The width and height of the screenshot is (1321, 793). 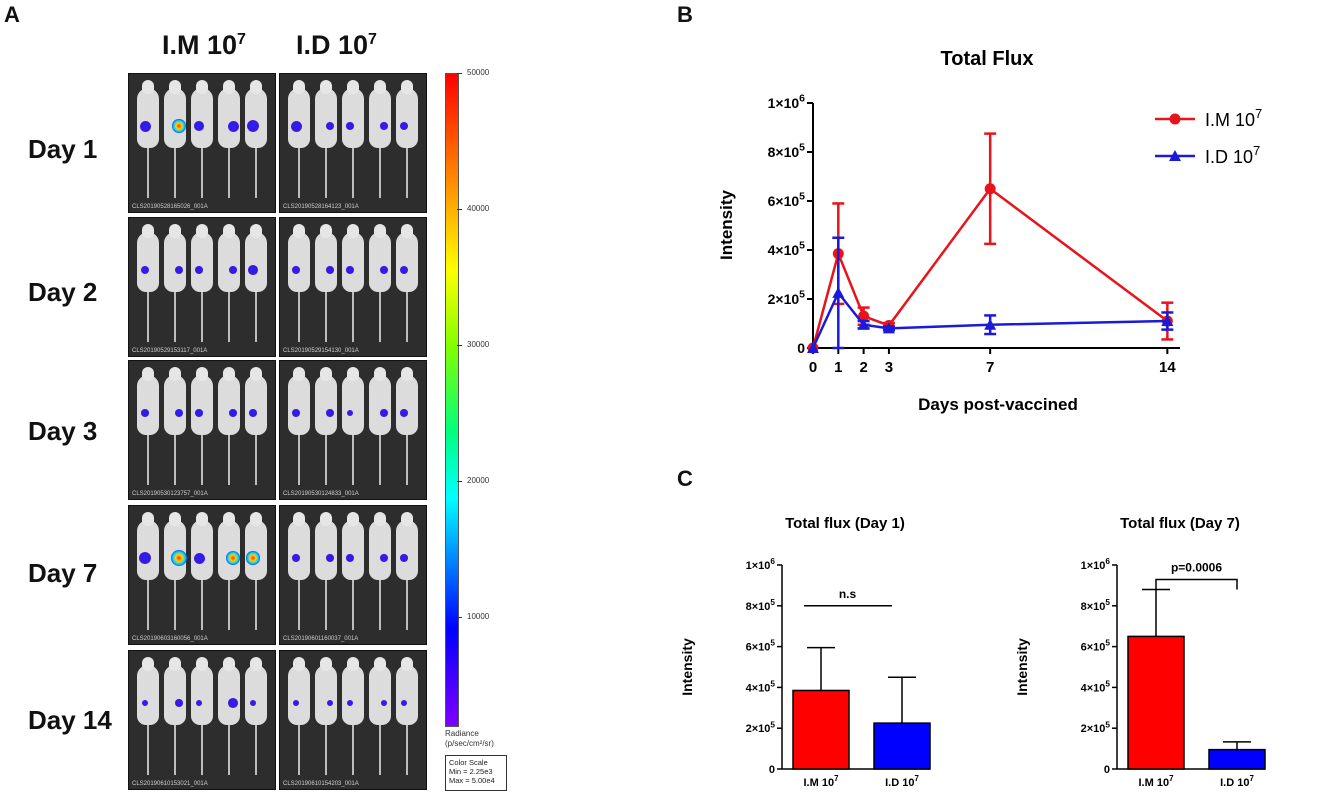 What do you see at coordinates (63, 149) in the screenshot?
I see `row-label-day1: Day 1` at bounding box center [63, 149].